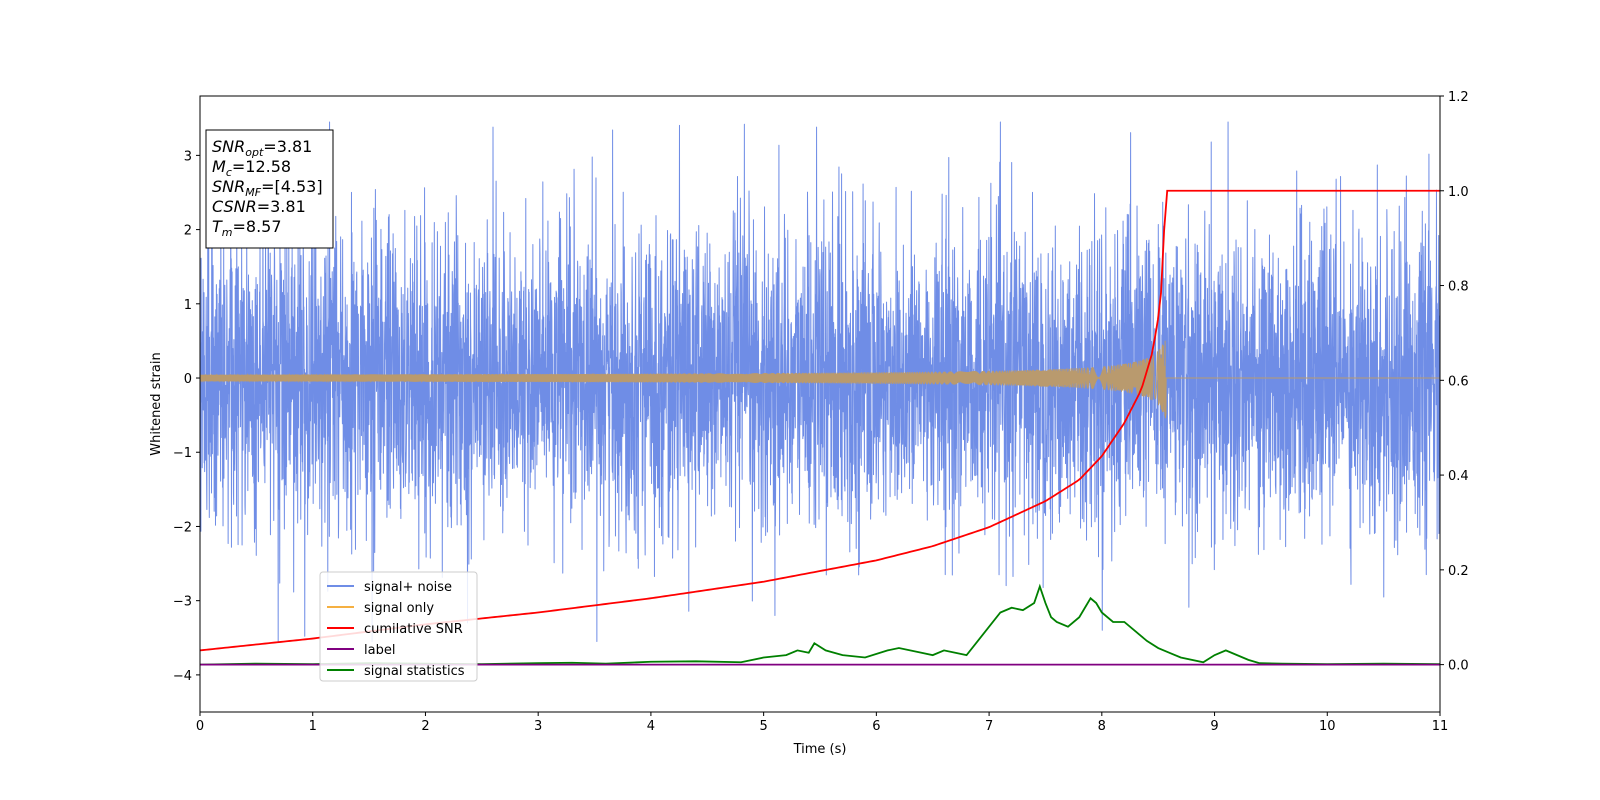  What do you see at coordinates (1458, 381) in the screenshot?
I see `y-right-tick-label: 0.6` at bounding box center [1458, 381].